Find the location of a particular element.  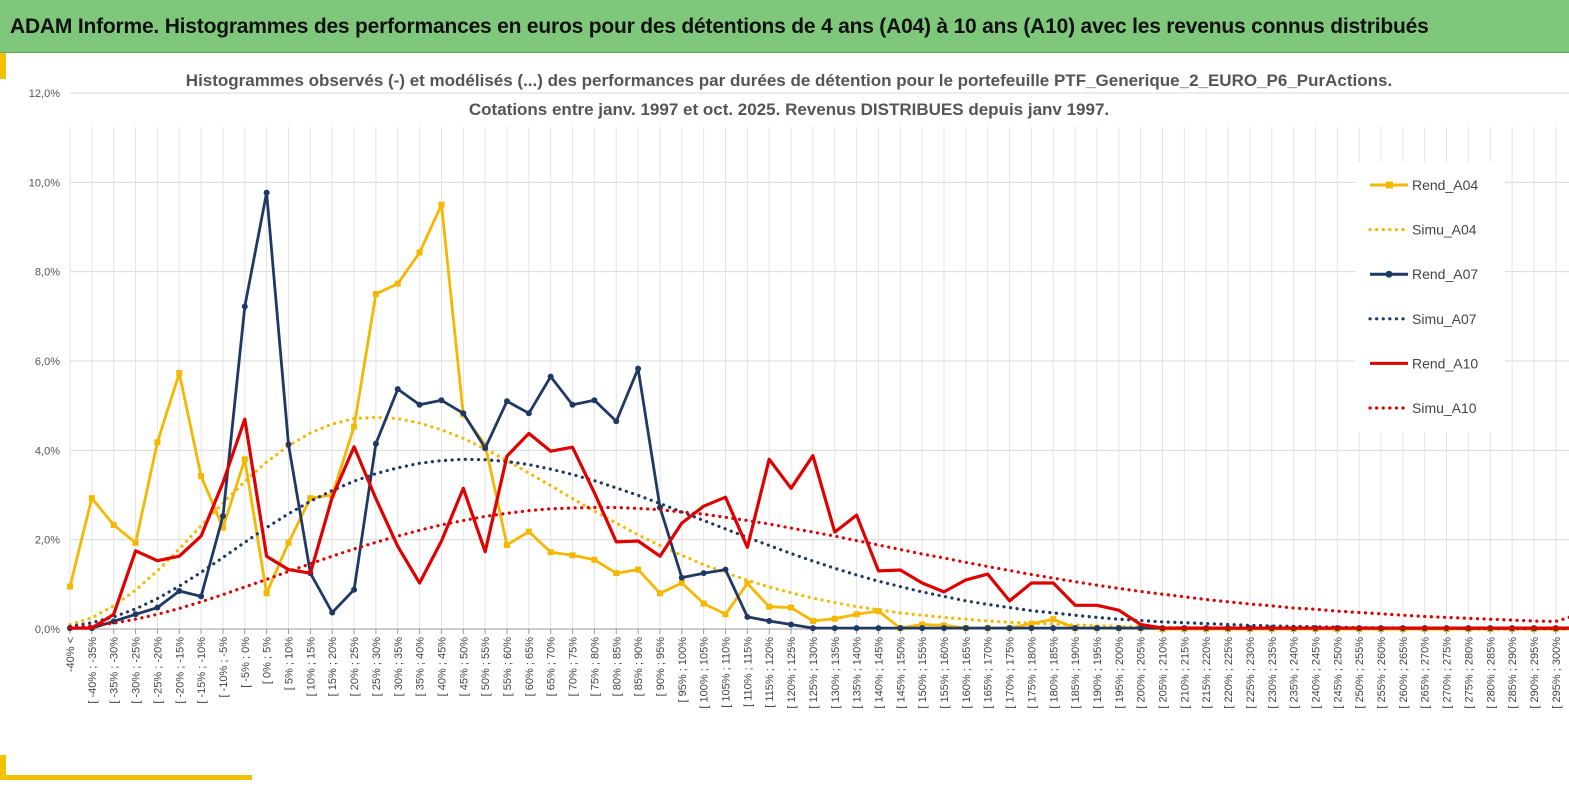

x-tick-label: [ 210% ; 215% is located at coordinates (1185, 673).